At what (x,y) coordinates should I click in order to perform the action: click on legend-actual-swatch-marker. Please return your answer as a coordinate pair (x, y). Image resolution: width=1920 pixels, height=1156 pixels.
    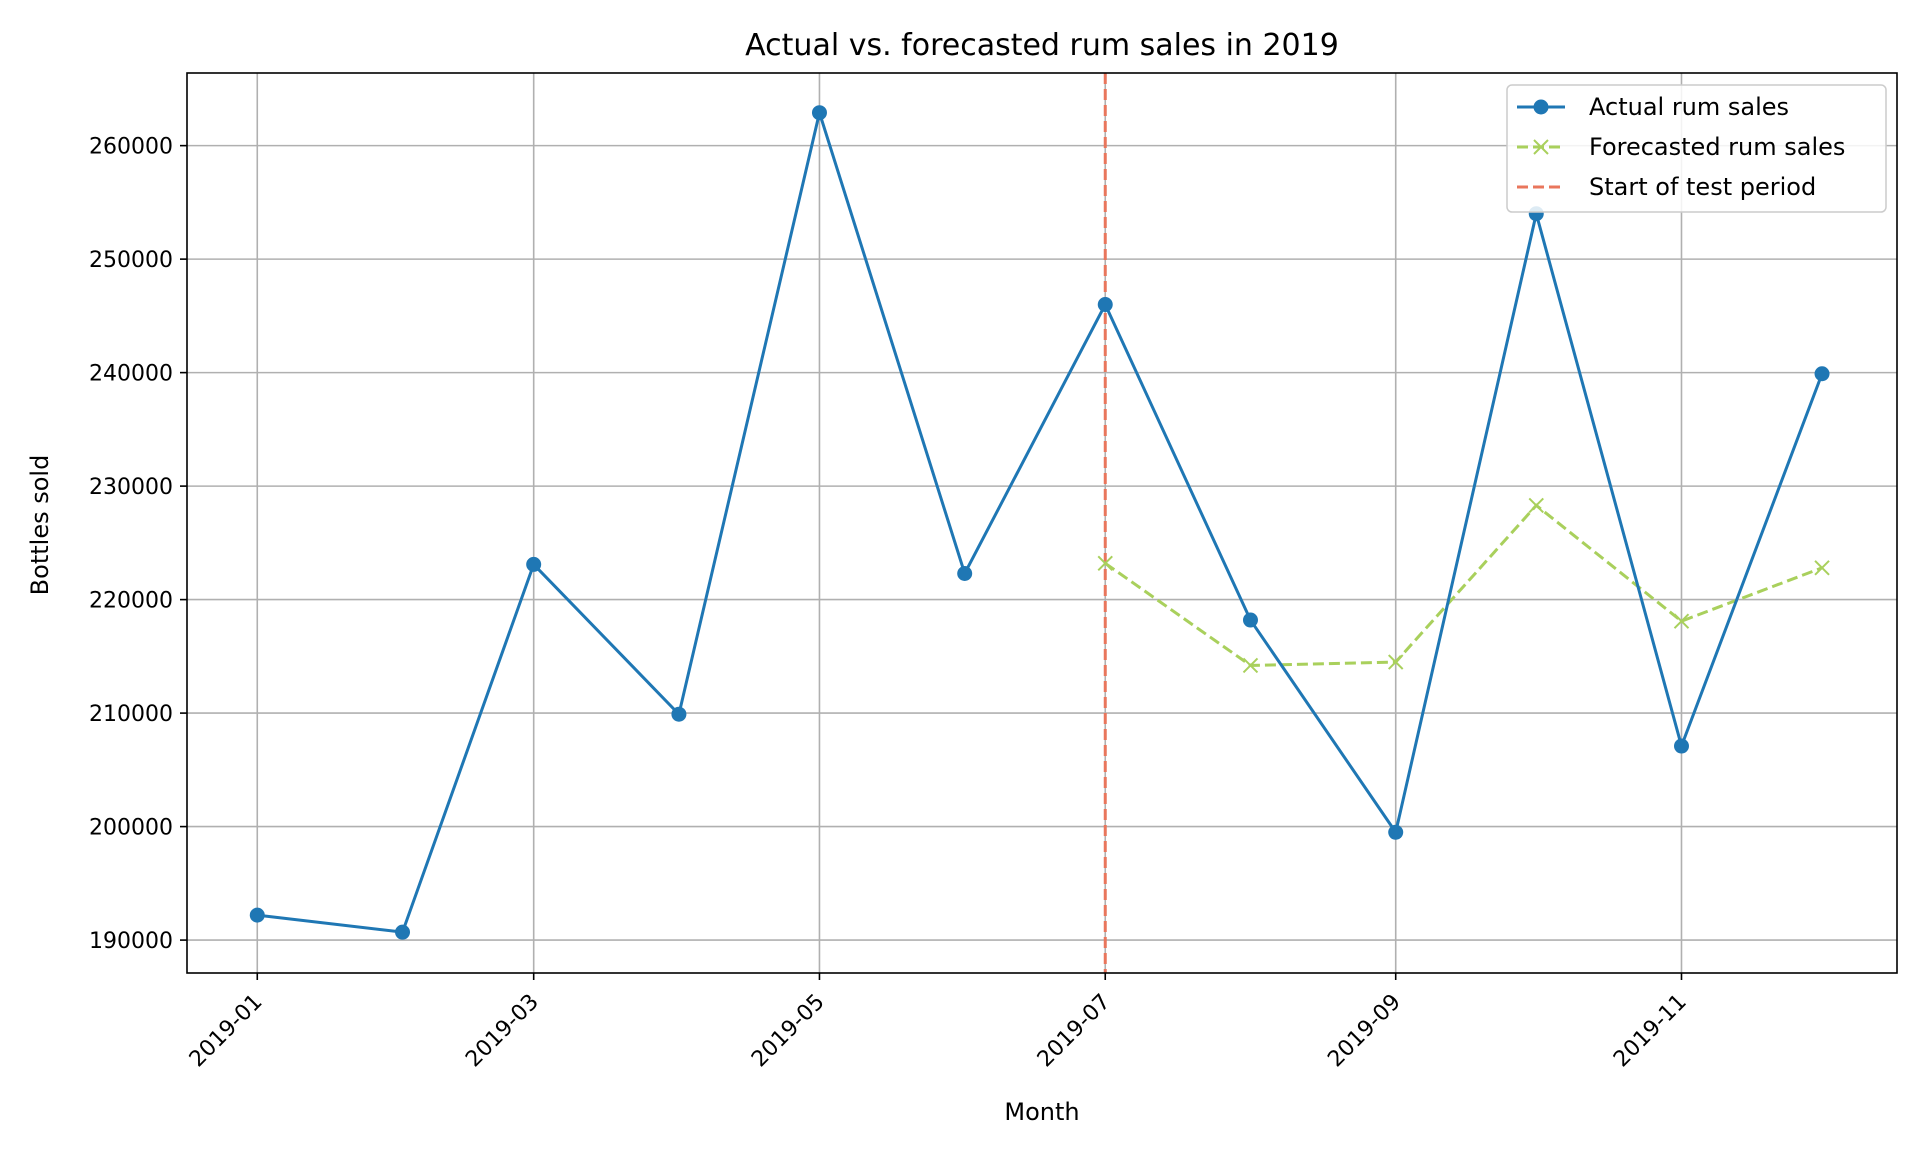
    Looking at the image, I should click on (1541, 107).